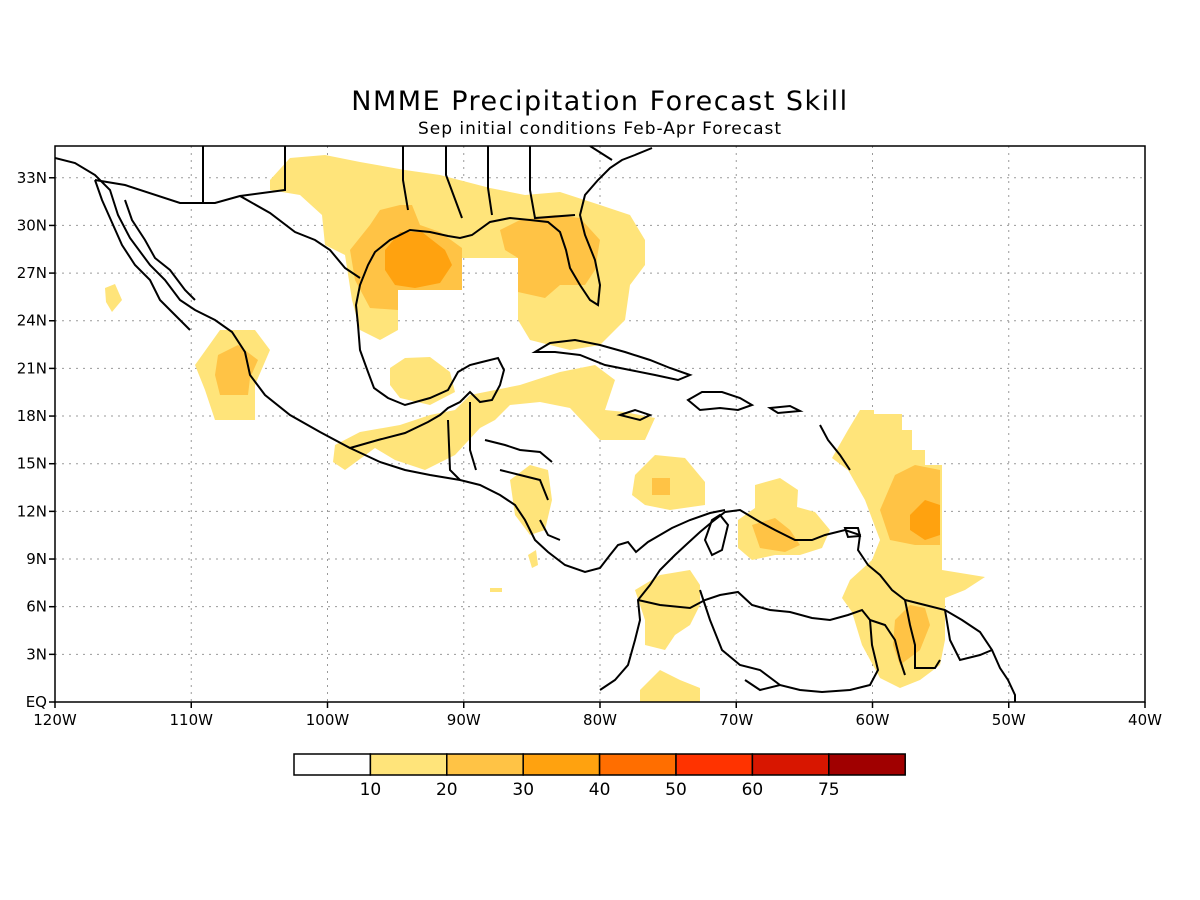 The width and height of the screenshot is (1200, 900). What do you see at coordinates (113, 298) in the screenshot?
I see `baja-skill-region` at bounding box center [113, 298].